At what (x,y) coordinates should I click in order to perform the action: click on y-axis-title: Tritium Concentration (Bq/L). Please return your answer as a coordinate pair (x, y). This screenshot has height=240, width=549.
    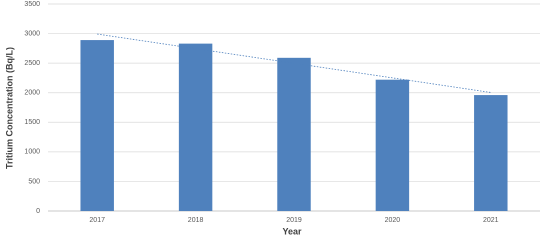
    Looking at the image, I should click on (9, 108).